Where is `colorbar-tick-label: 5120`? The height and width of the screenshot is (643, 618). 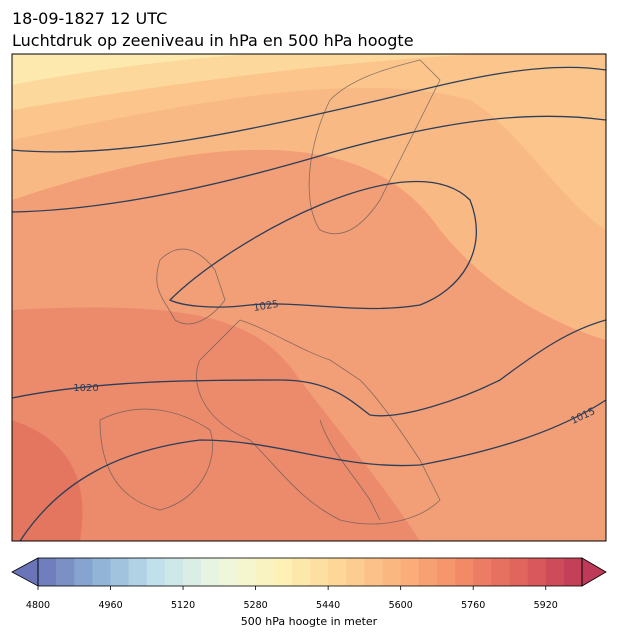 colorbar-tick-label: 5120 is located at coordinates (183, 605).